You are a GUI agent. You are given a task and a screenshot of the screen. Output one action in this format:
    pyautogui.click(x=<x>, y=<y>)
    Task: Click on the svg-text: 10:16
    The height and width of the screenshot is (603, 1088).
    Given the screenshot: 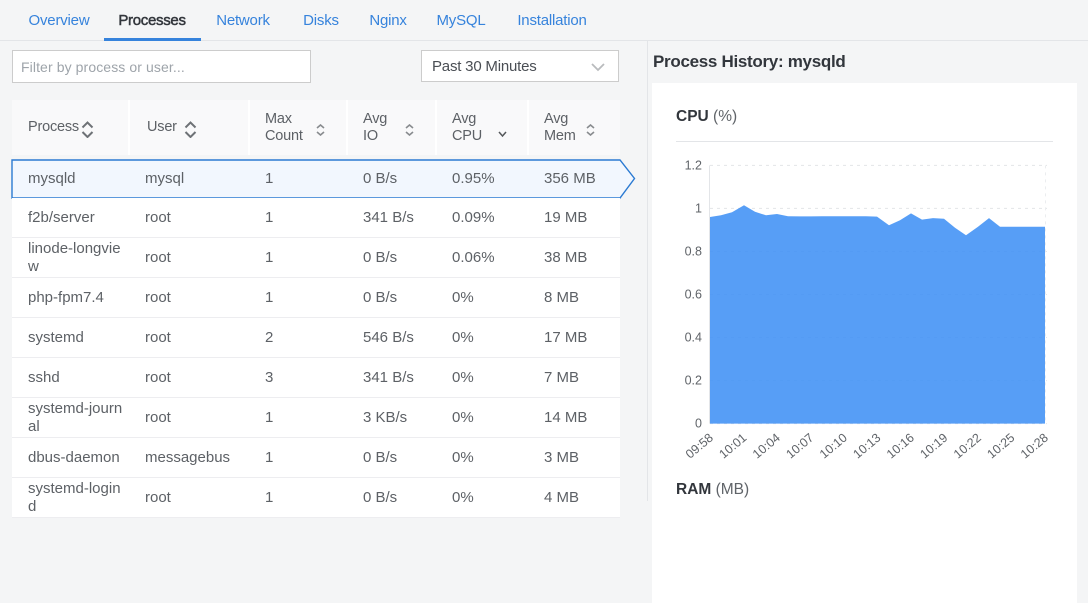 What is the action you would take?
    pyautogui.click(x=900, y=446)
    